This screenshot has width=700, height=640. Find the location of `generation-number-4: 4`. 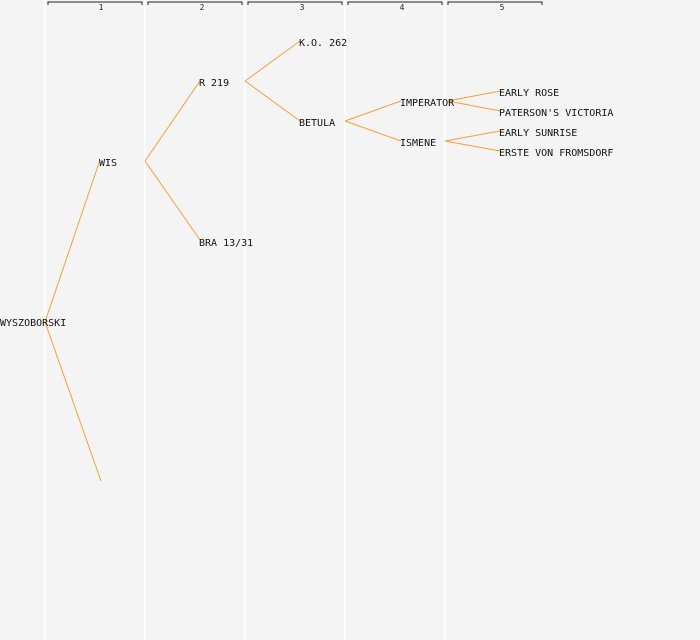

generation-number-4: 4 is located at coordinates (402, 7).